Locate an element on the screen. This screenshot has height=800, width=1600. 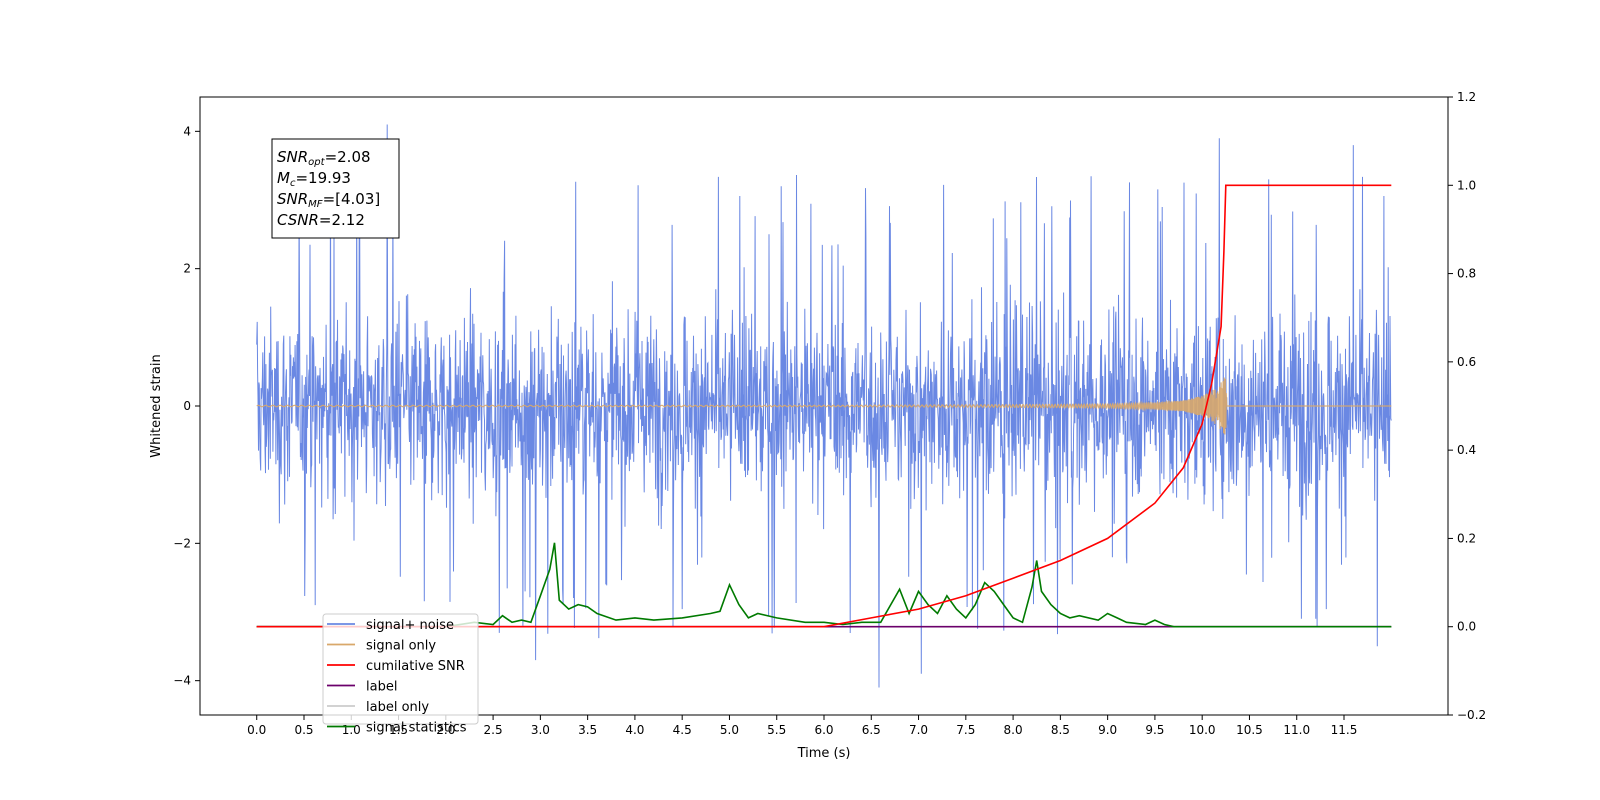
y-tick-label-right: 1.0 is located at coordinates (1466, 185).